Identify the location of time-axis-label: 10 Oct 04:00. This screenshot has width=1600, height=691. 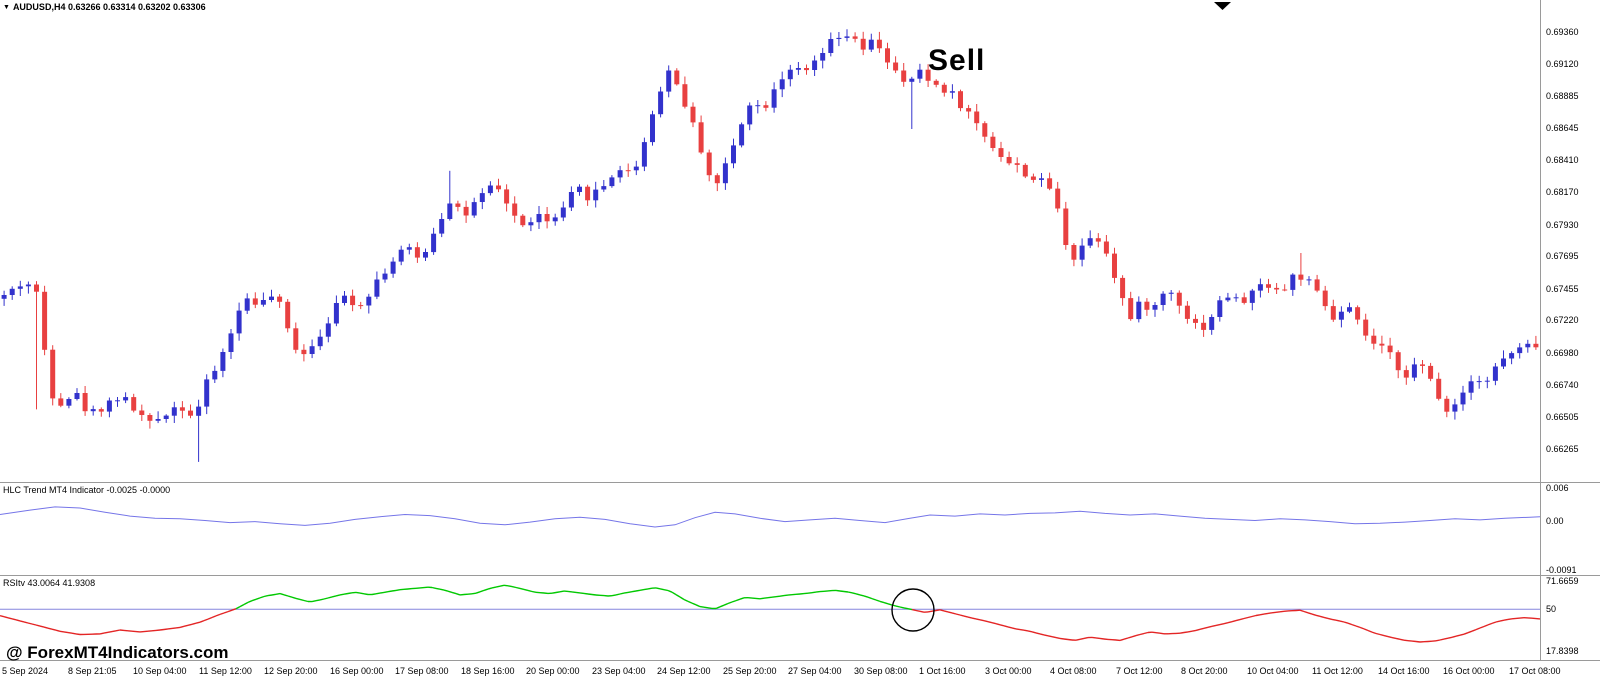
(1273, 671).